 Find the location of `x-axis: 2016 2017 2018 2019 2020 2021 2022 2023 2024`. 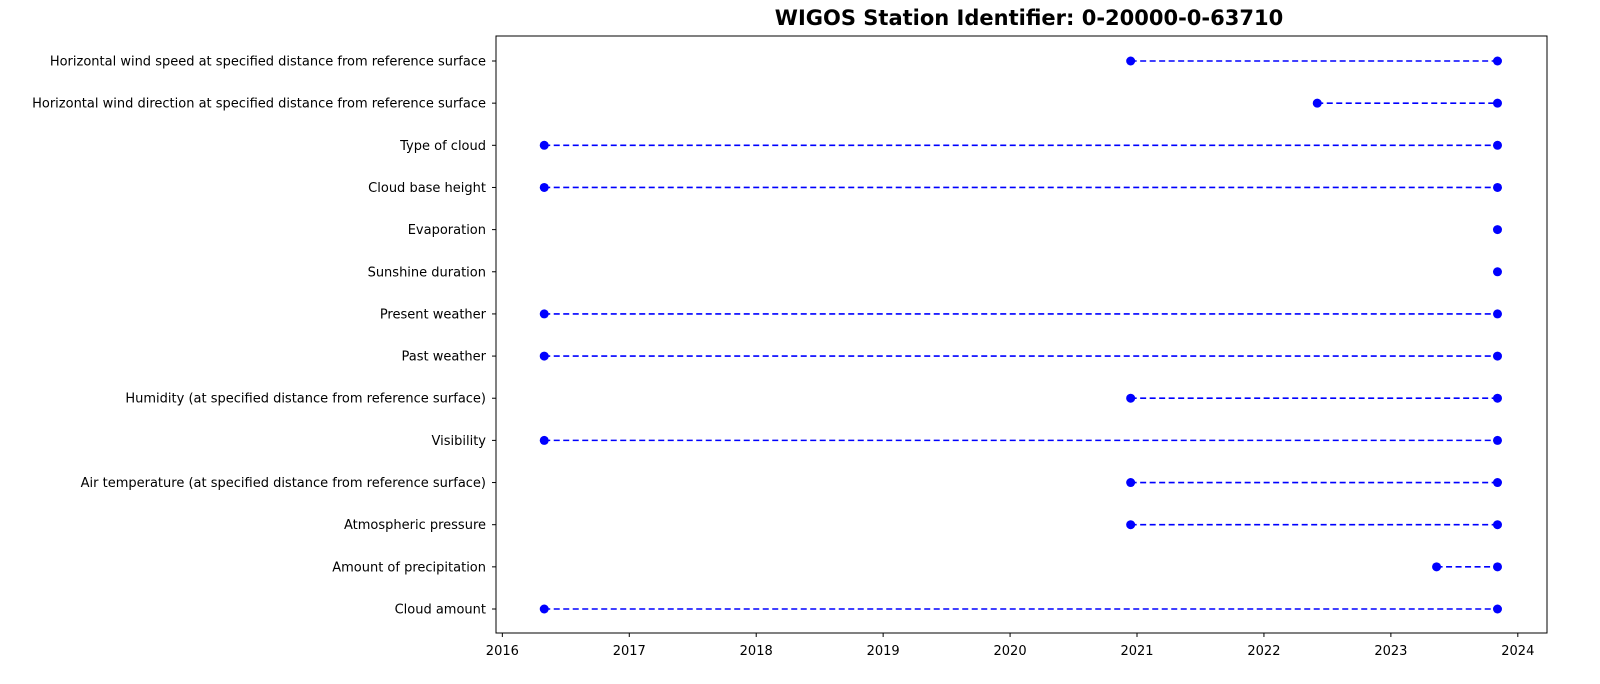

x-axis: 2016 2017 2018 2019 2020 2021 2022 2023 2024 is located at coordinates (1010, 646).